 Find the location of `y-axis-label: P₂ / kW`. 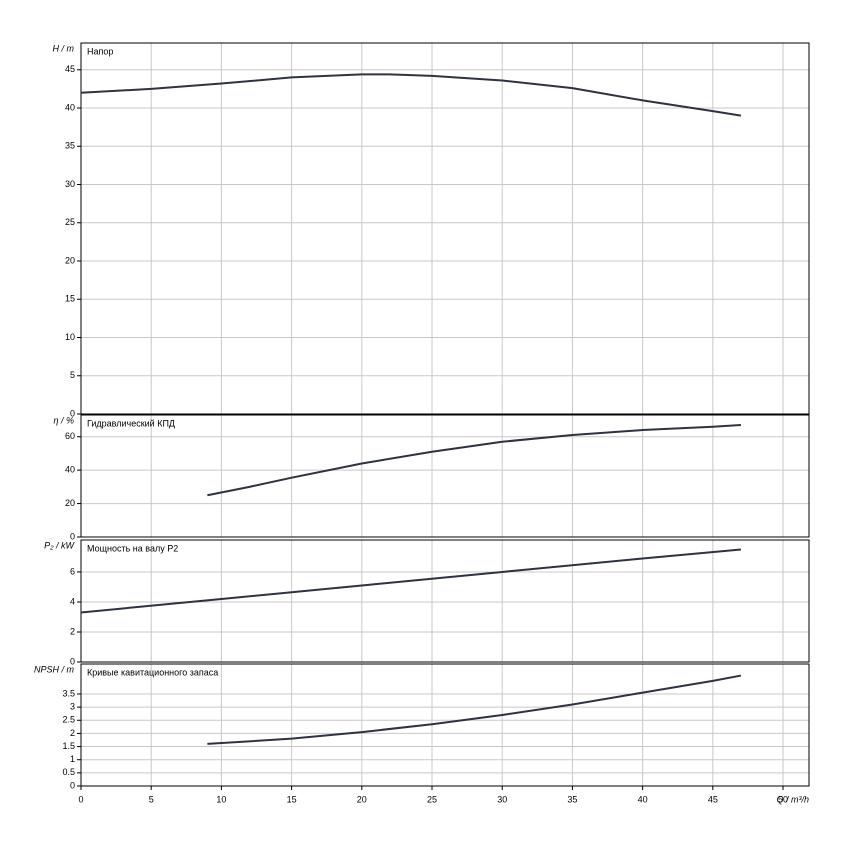

y-axis-label: P₂ / kW is located at coordinates (59, 545).